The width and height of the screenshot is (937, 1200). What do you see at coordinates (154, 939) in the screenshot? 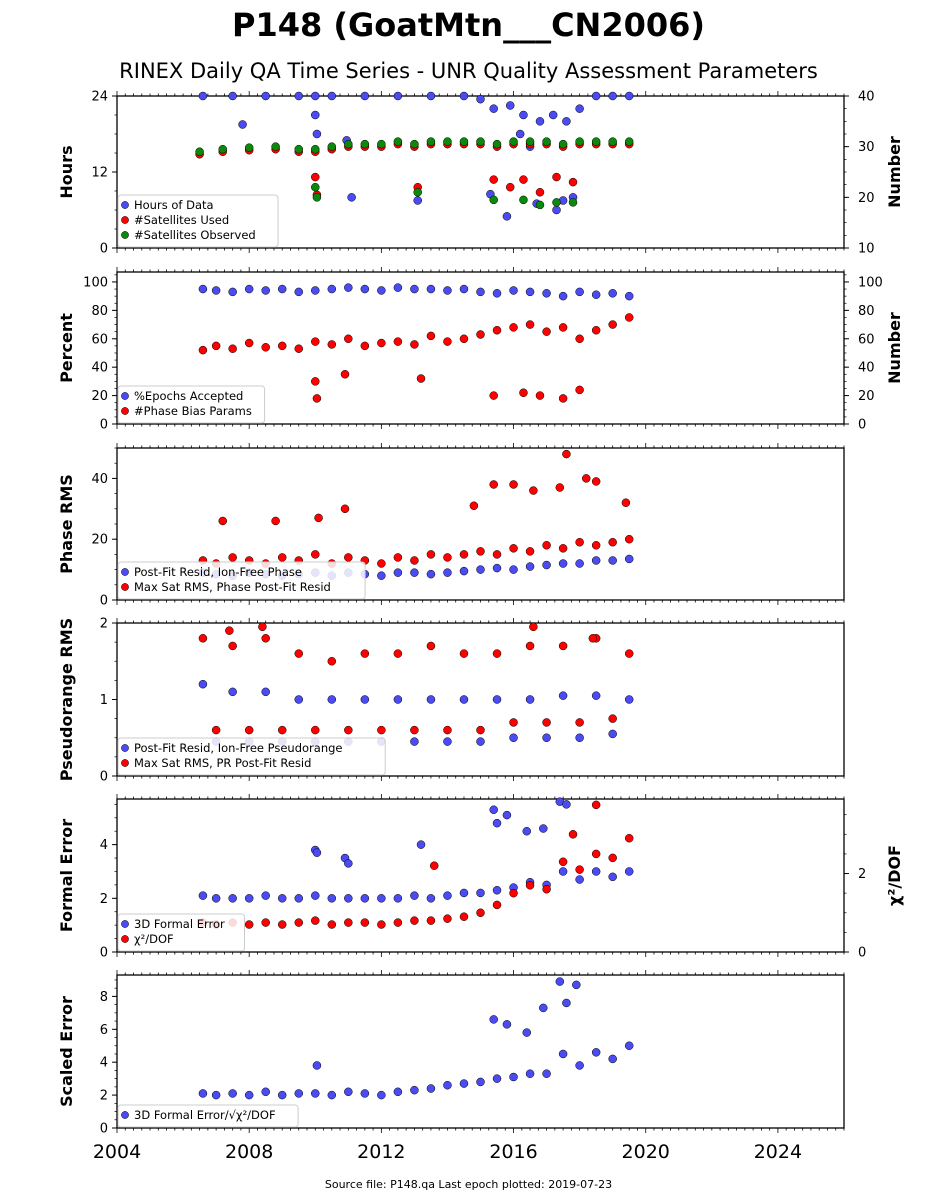
I see `legend-label: χ²/DOF` at bounding box center [154, 939].